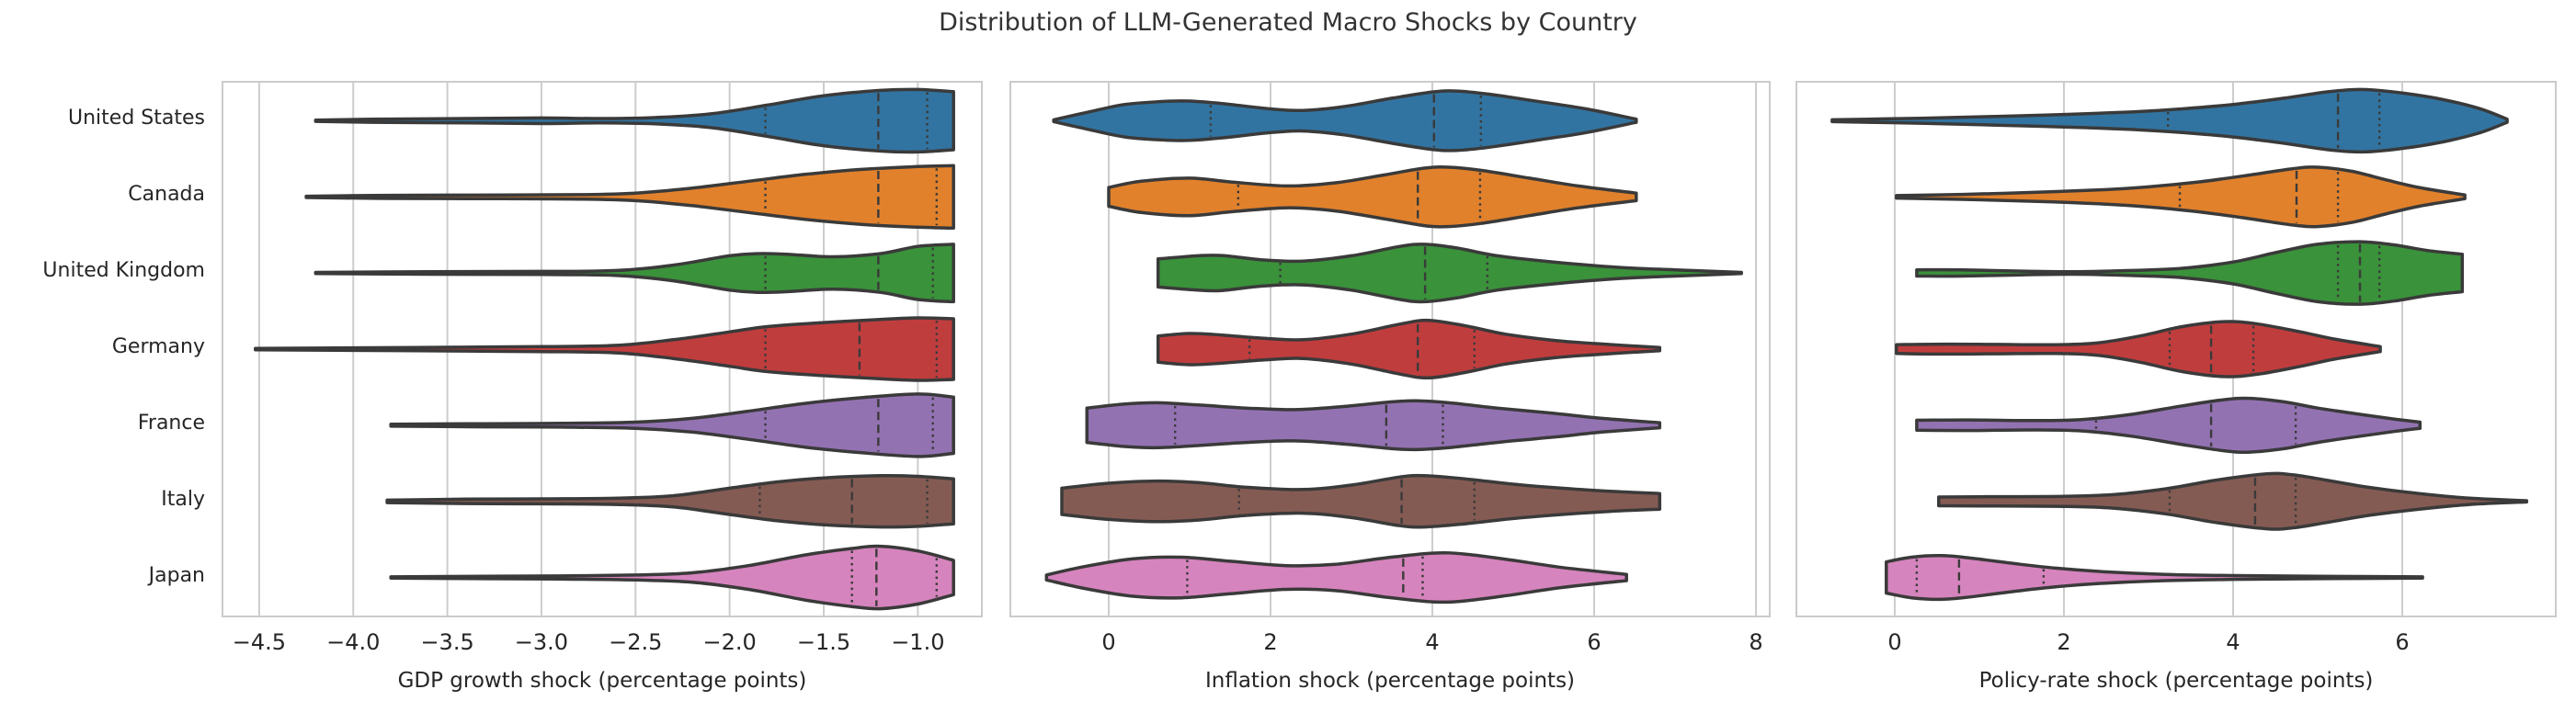 The image size is (2576, 712). What do you see at coordinates (259, 642) in the screenshot?
I see `x-tick-label: −4.5` at bounding box center [259, 642].